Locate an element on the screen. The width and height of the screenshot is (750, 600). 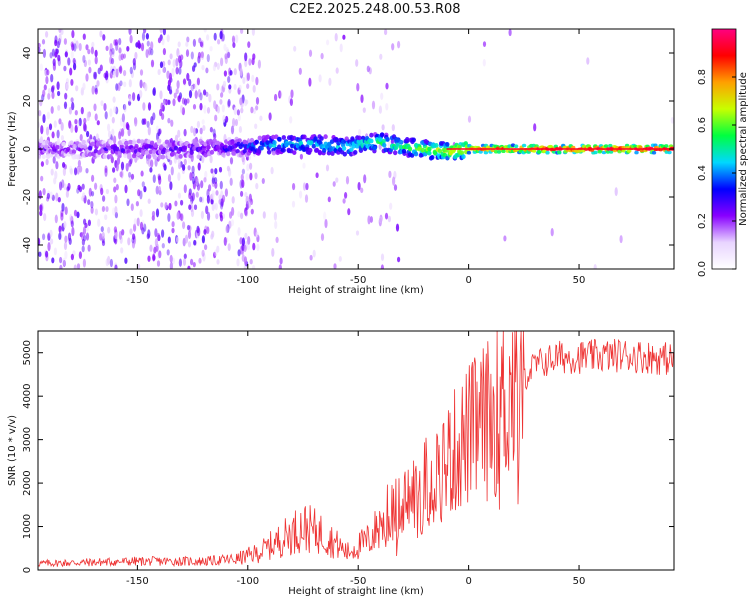
x-tick-label: -150 is located at coordinates (137, 280).